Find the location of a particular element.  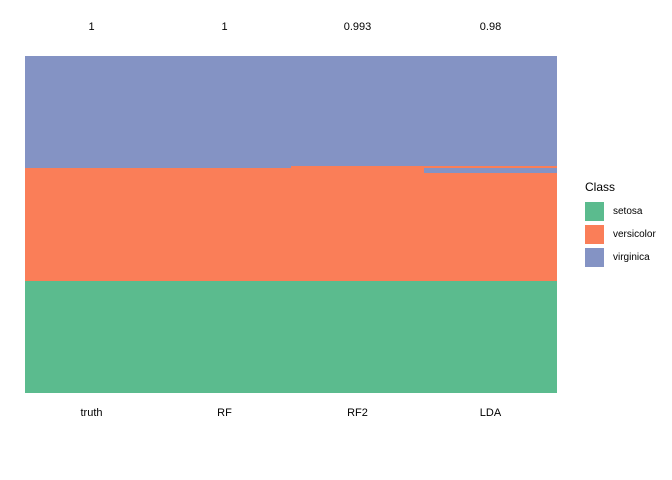

x-axis-label-rf2: RF2 is located at coordinates (357, 413).